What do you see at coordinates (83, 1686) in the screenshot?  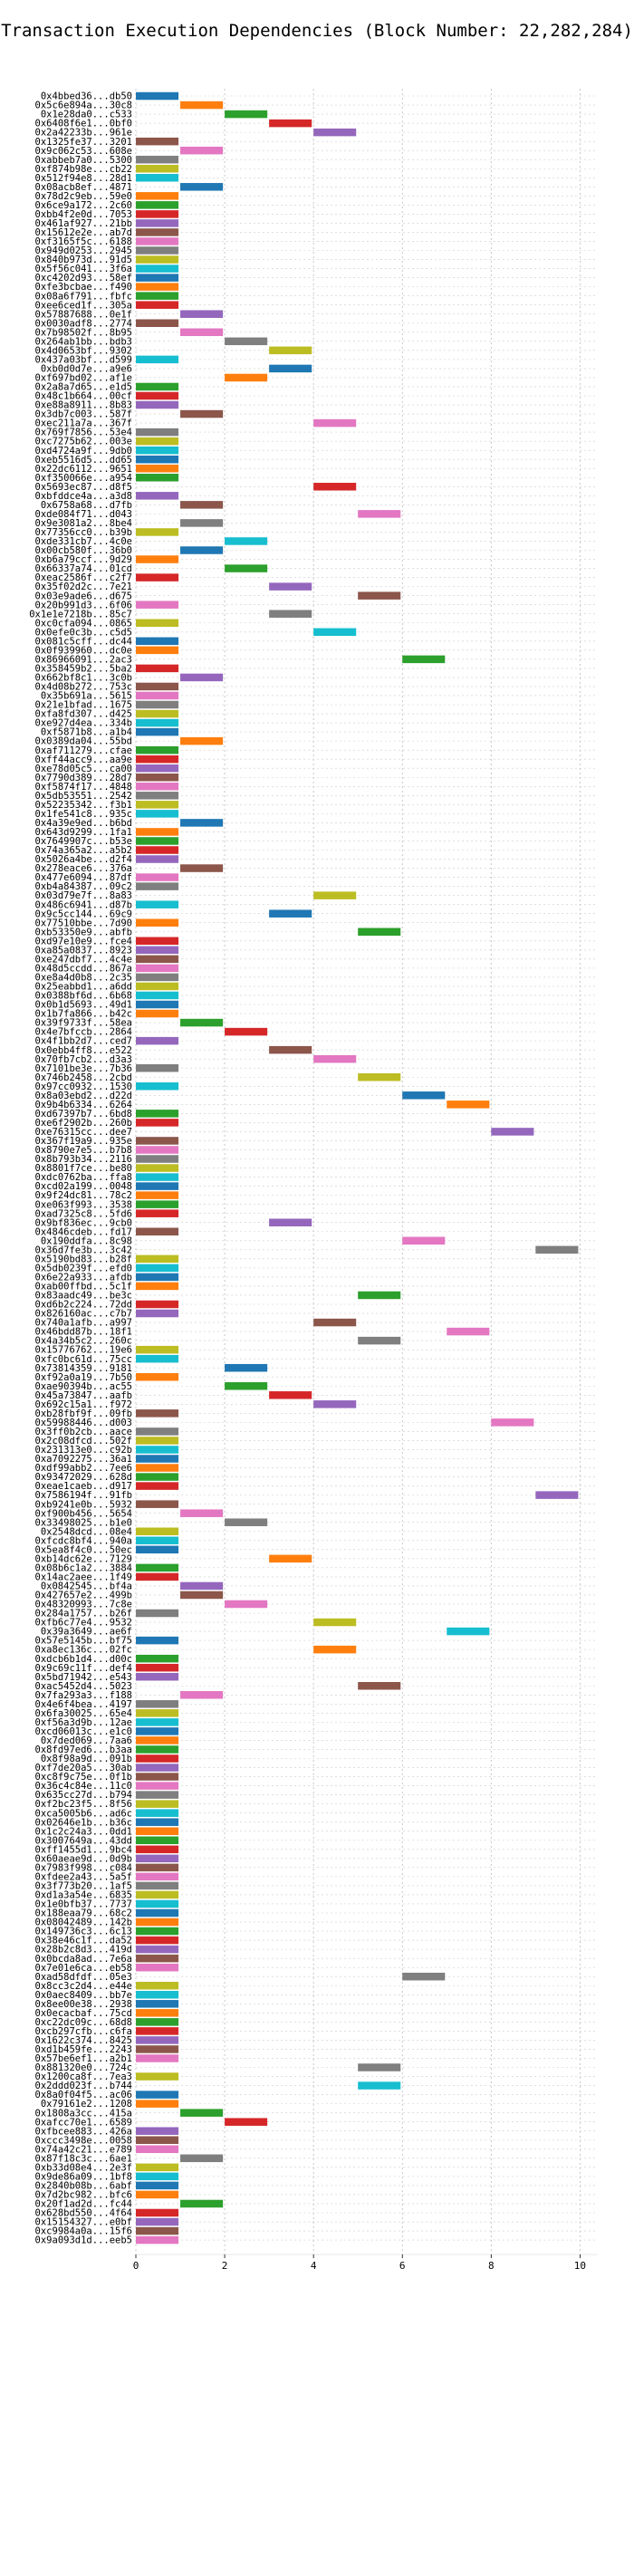 I see `transaction-label: 0xac5452d4...5023` at bounding box center [83, 1686].